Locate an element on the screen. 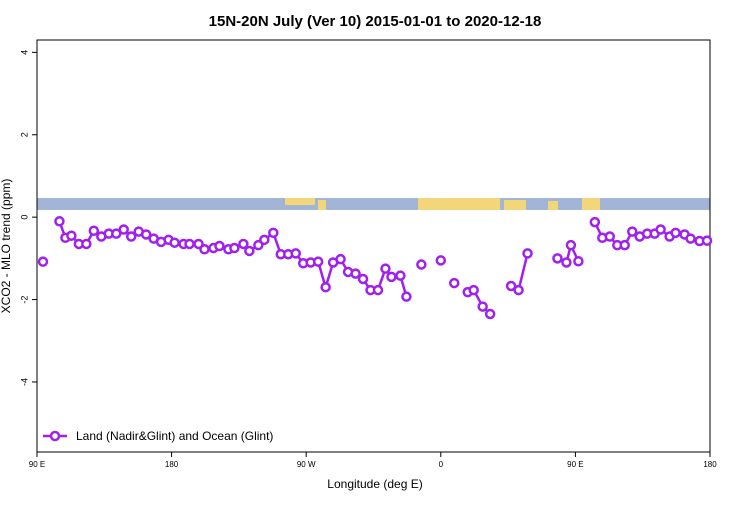  legend-marker is located at coordinates (55, 436).